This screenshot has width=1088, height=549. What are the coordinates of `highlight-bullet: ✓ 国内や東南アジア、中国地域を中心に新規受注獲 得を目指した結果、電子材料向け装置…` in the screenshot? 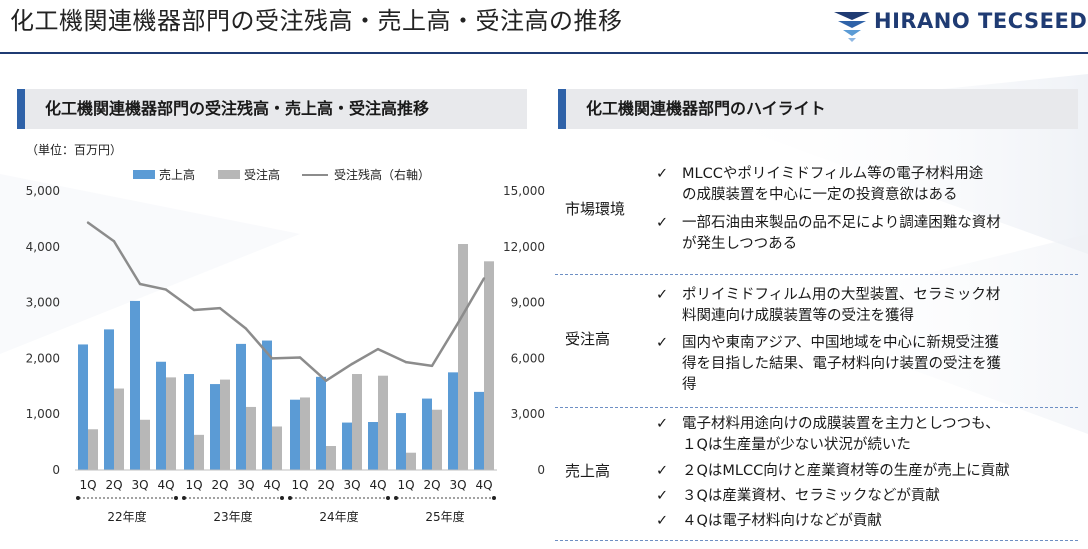 It's located at (828, 364).